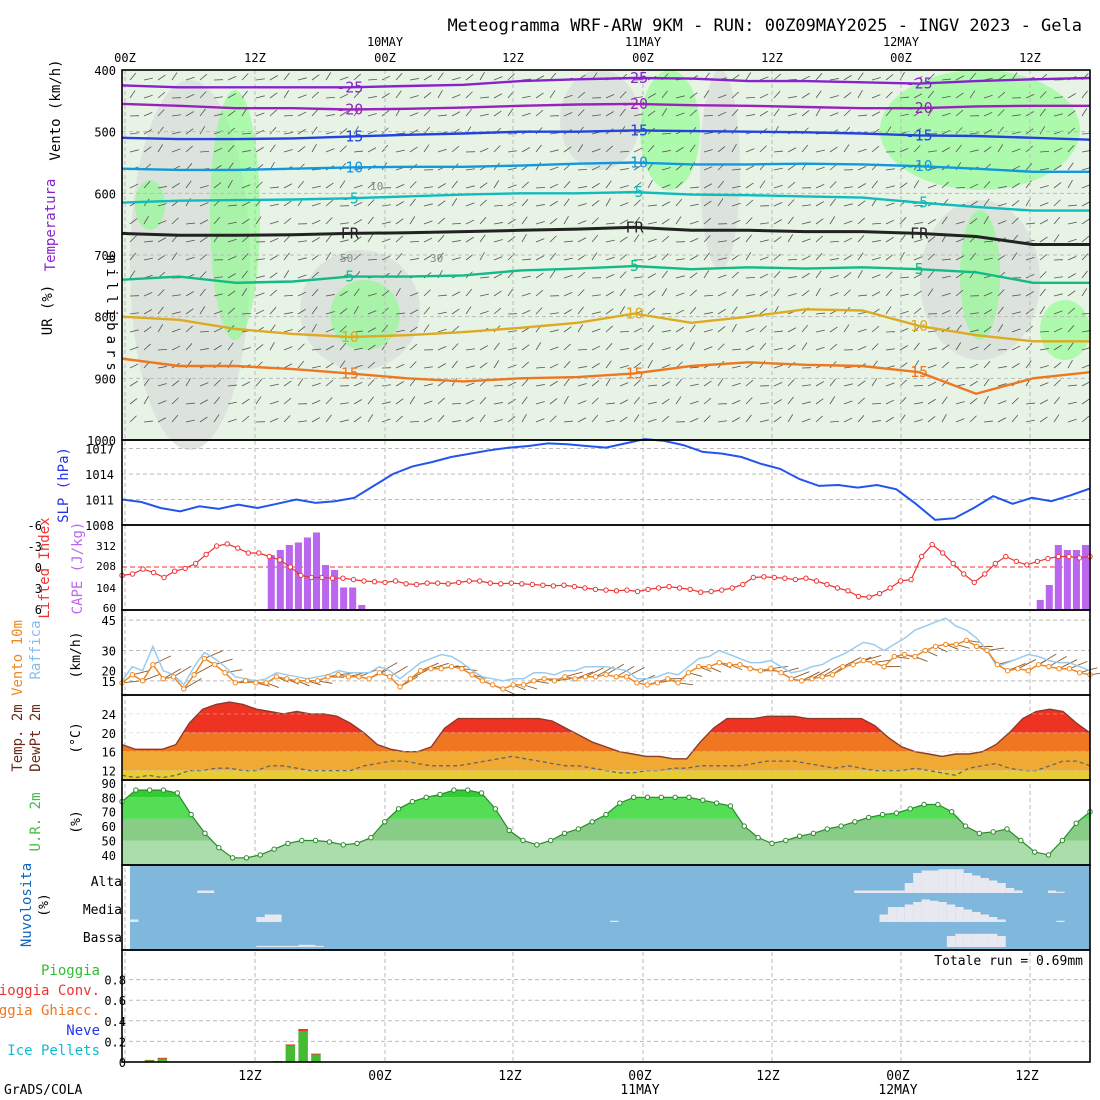 The width and height of the screenshot is (1100, 1100). I want to click on bottom-time-tick: 00Z, so click(640, 1076).